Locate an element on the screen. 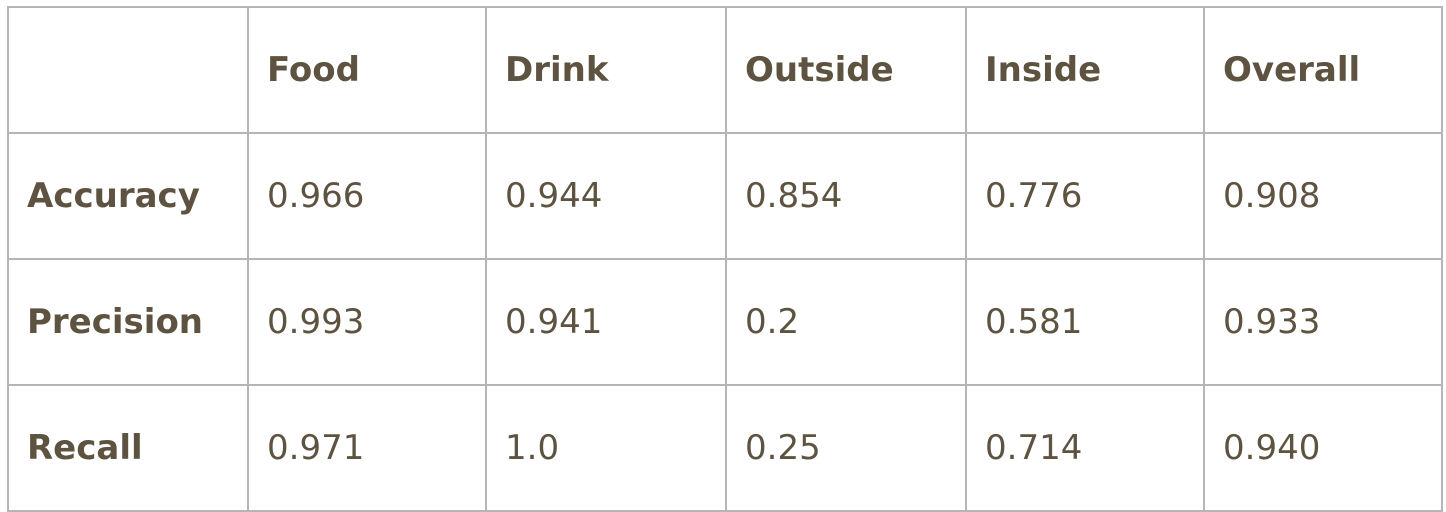 This screenshot has width=1446, height=512. table-cell: 0.25 is located at coordinates (846, 448).